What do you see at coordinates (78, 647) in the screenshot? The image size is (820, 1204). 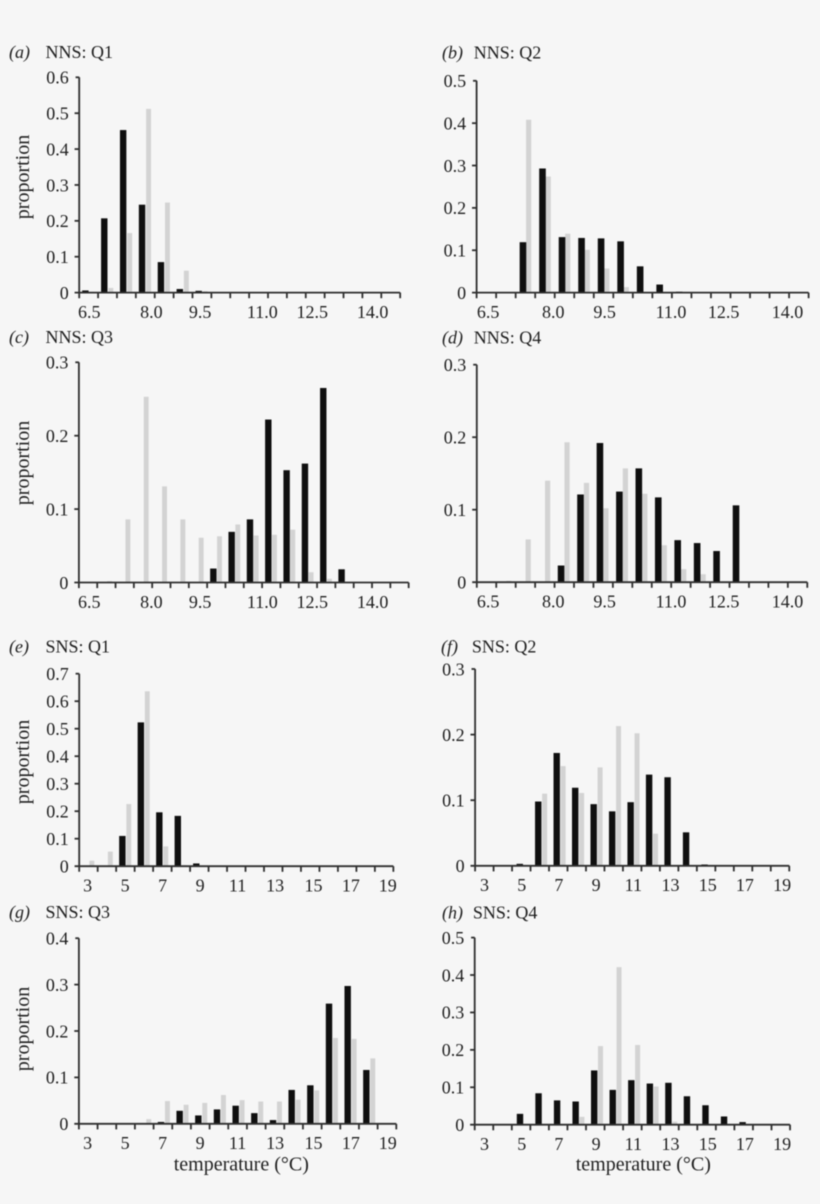 I see `svg-text: SNS: Q1` at bounding box center [78, 647].